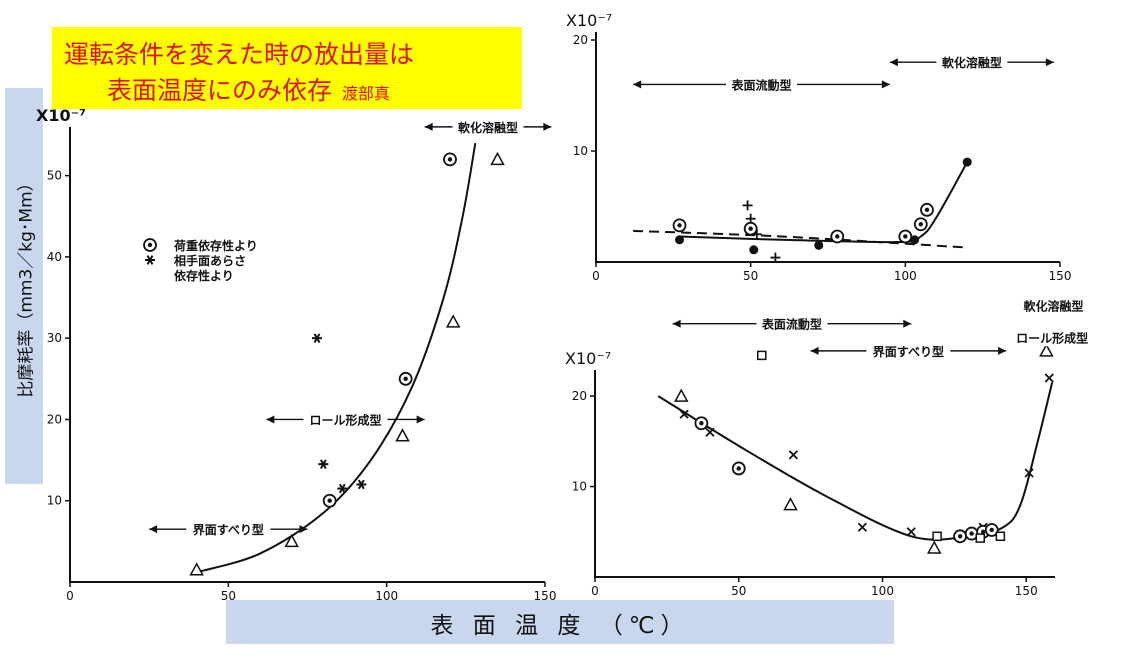 The image size is (1135, 658). I want to click on x-axis-label: 表 面 温 度 （℃）, so click(560, 626).